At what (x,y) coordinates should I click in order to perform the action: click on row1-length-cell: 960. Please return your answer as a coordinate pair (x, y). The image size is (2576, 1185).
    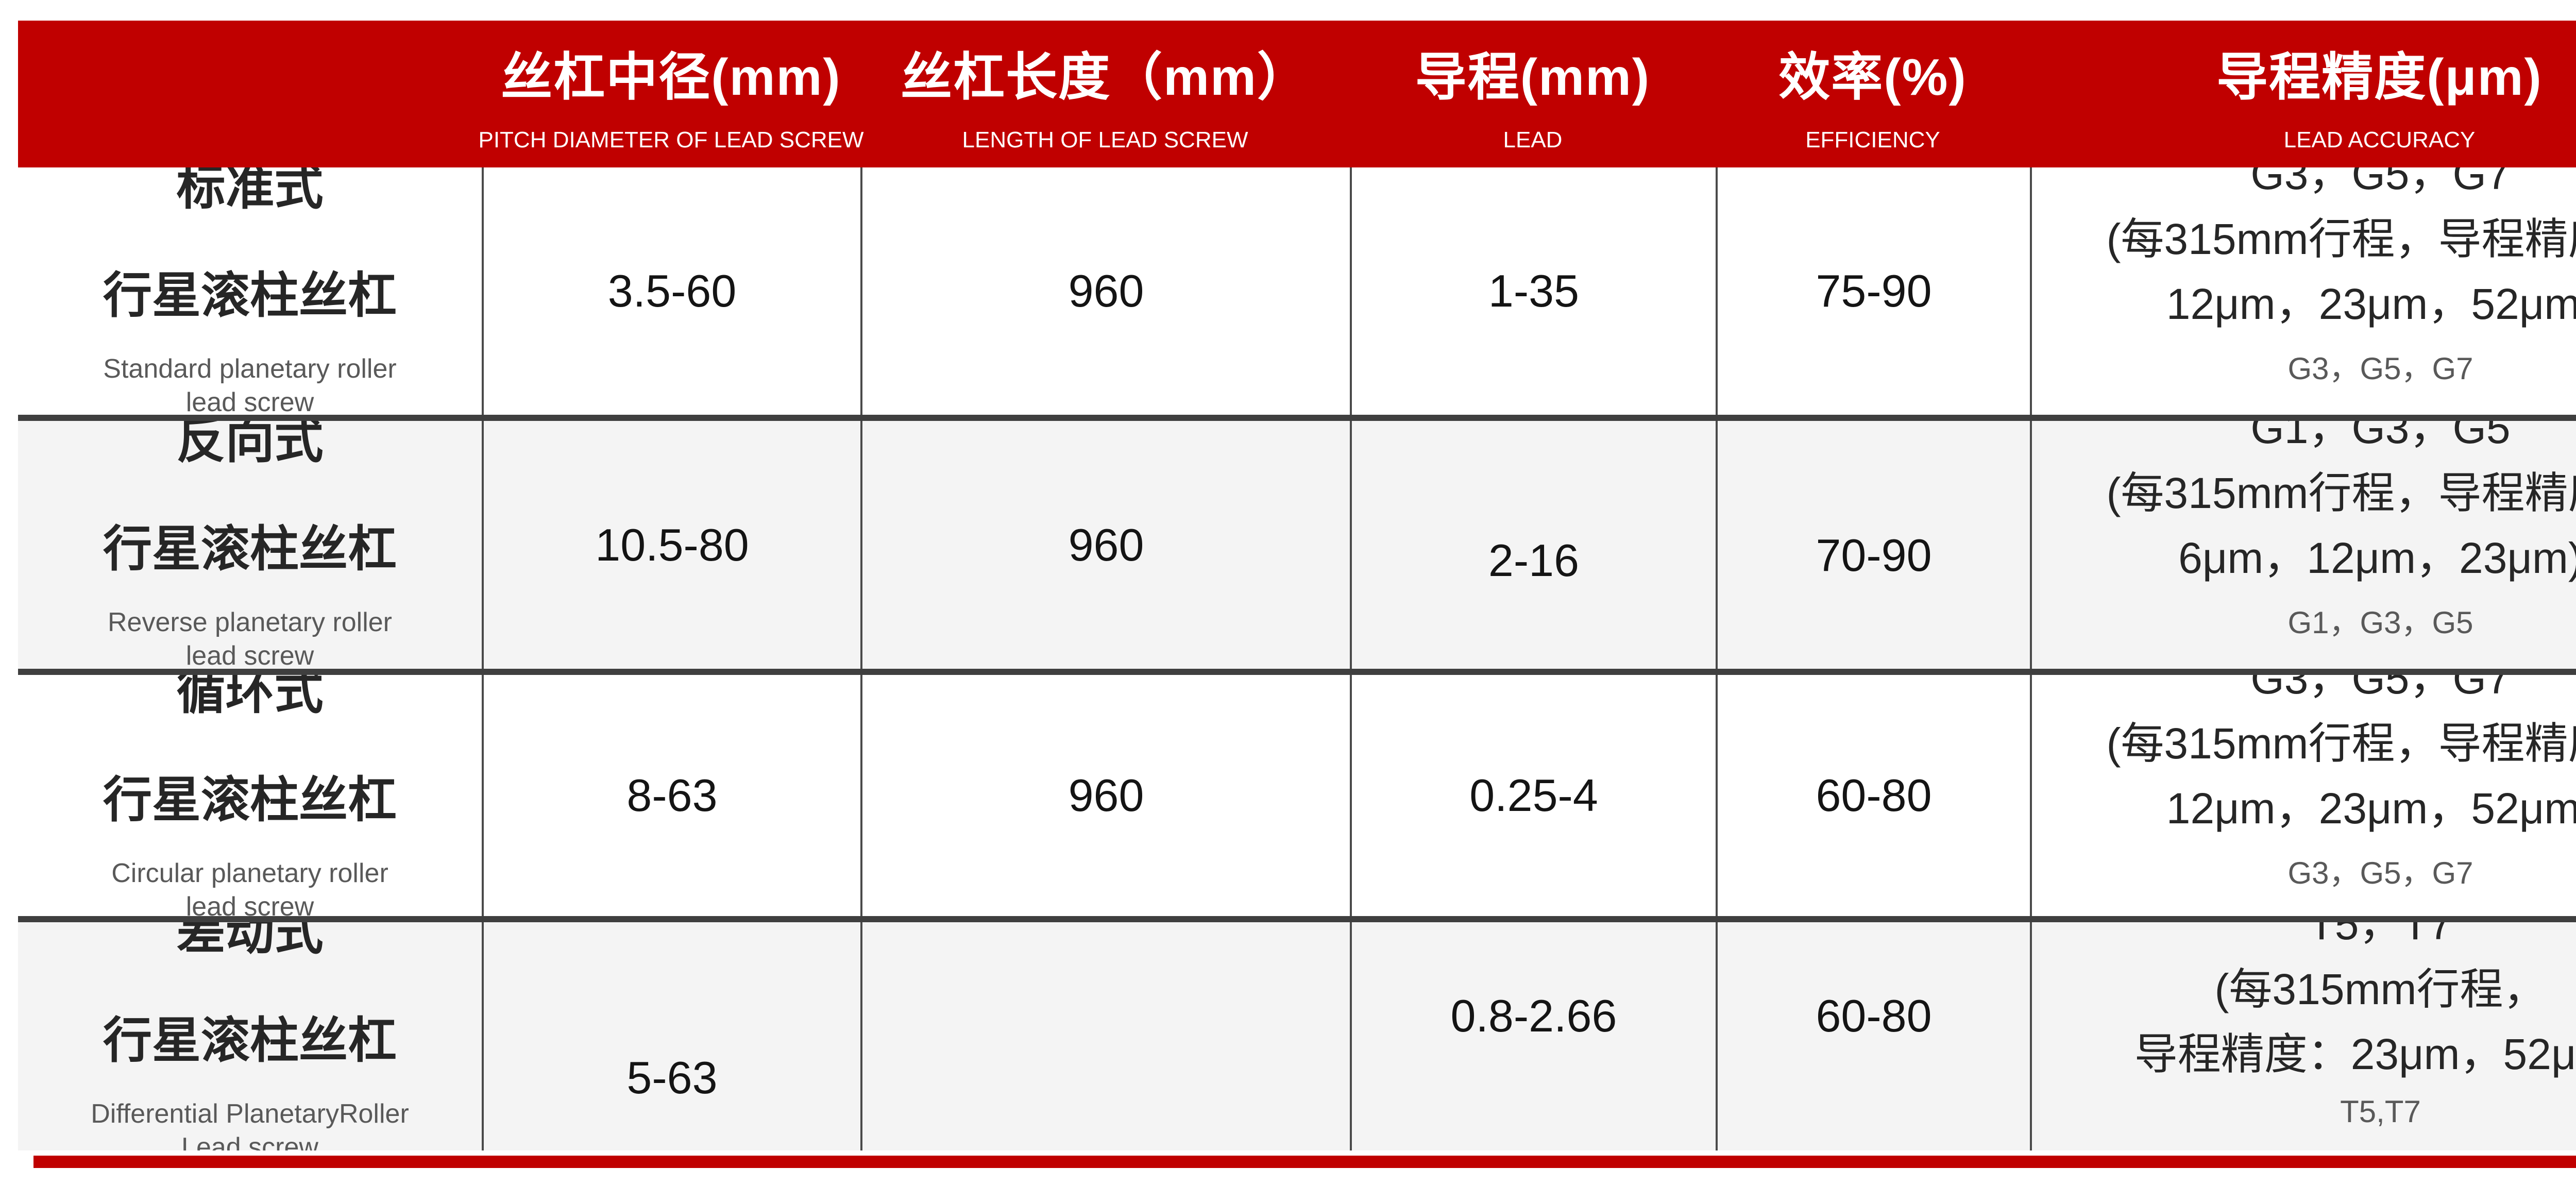
    Looking at the image, I should click on (1105, 291).